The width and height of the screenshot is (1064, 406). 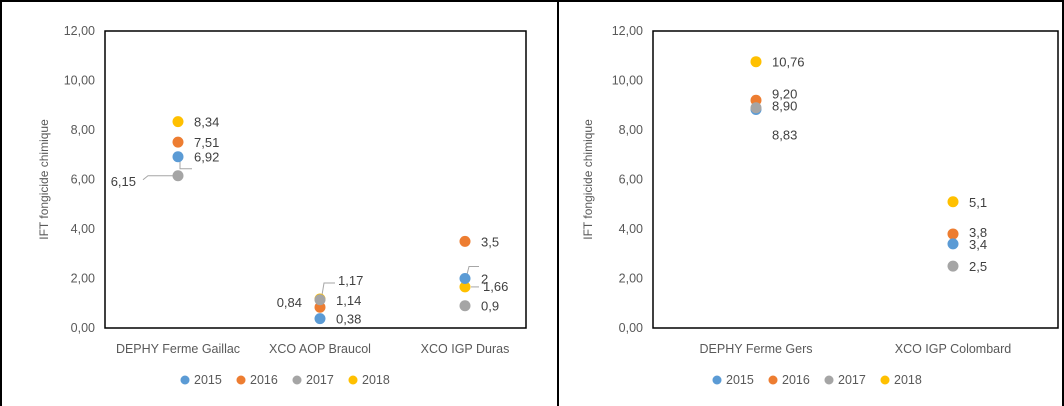 What do you see at coordinates (348, 300) in the screenshot?
I see `data-label-2017: 1,14` at bounding box center [348, 300].